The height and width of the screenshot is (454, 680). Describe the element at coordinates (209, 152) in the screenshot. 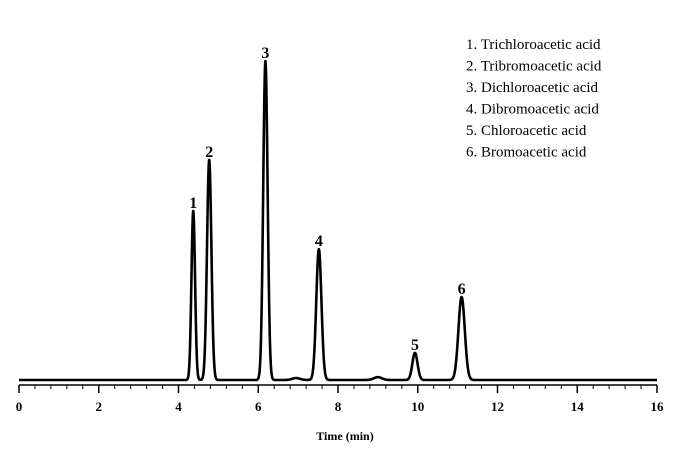

I see `peak-label-2: 2` at that location.